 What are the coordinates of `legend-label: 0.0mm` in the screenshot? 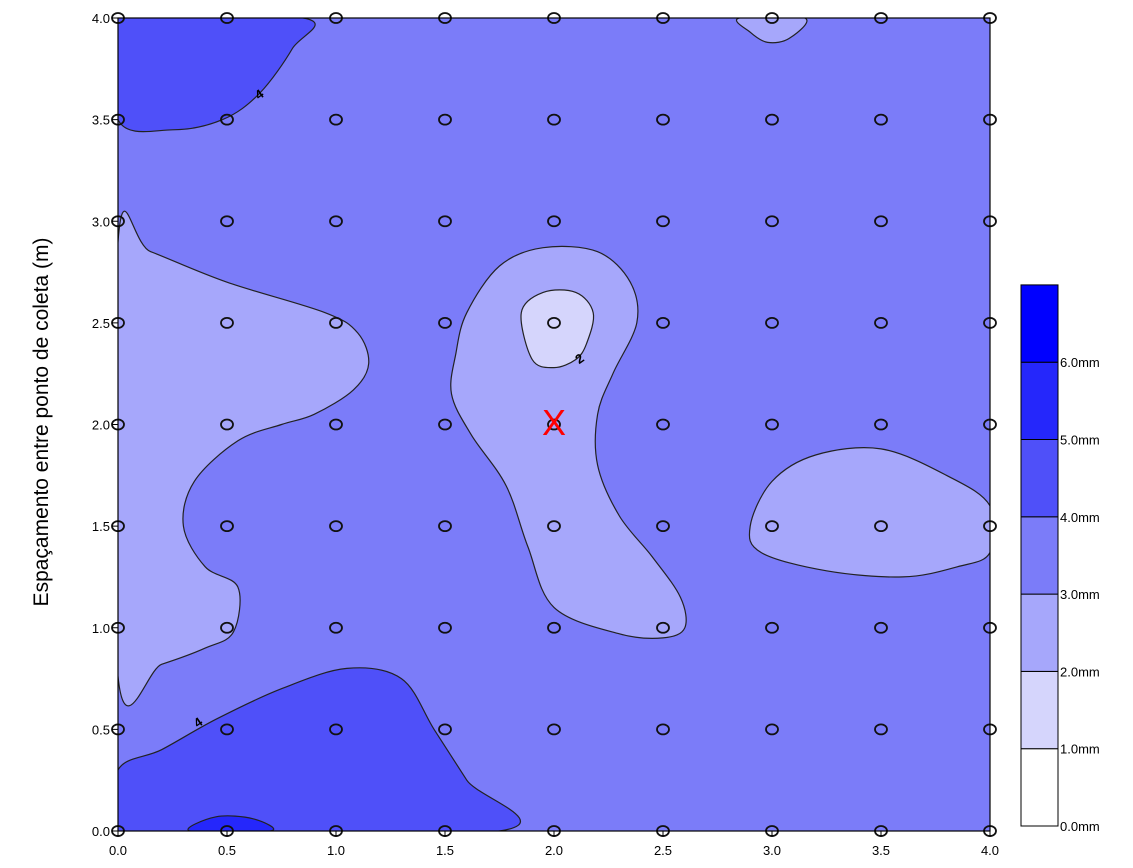 It's located at (1080, 826).